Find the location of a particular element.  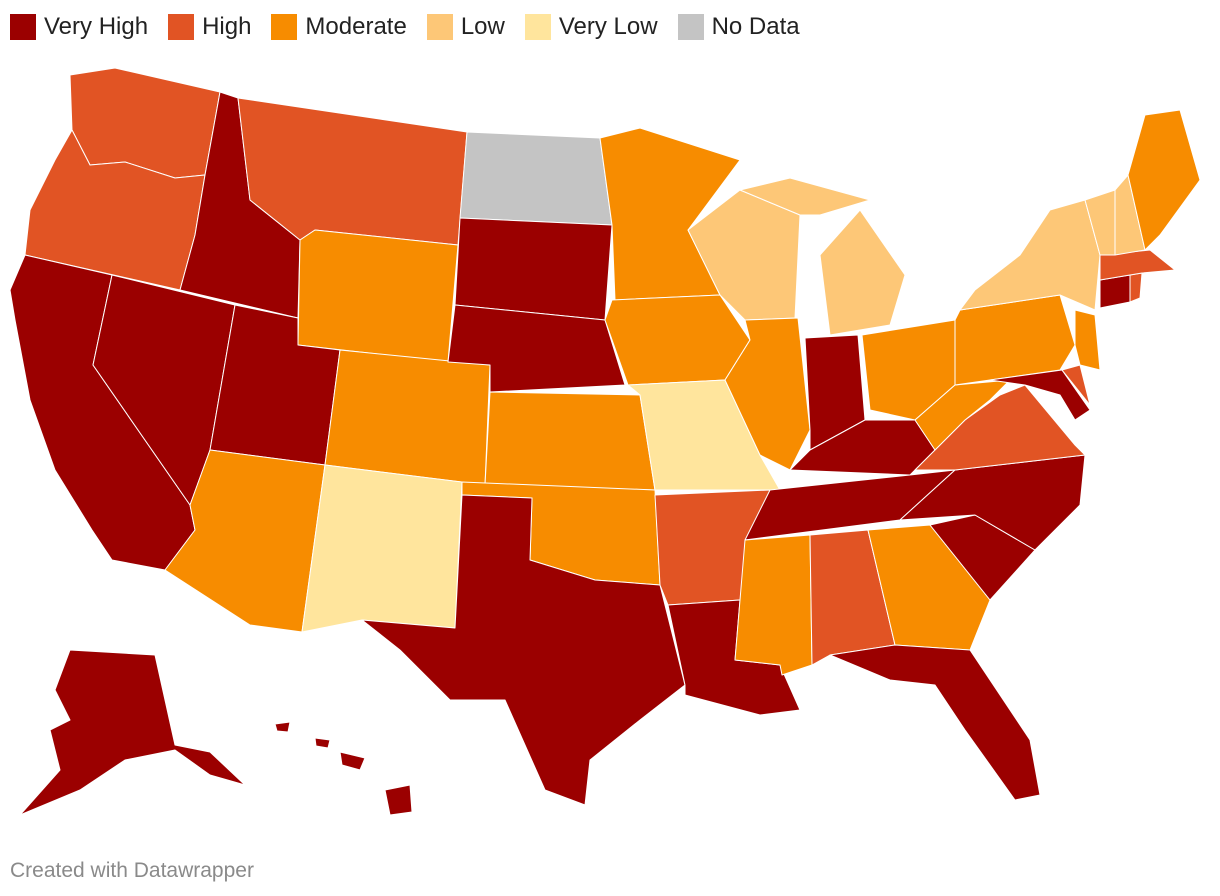

state-iowa is located at coordinates (677, 340).